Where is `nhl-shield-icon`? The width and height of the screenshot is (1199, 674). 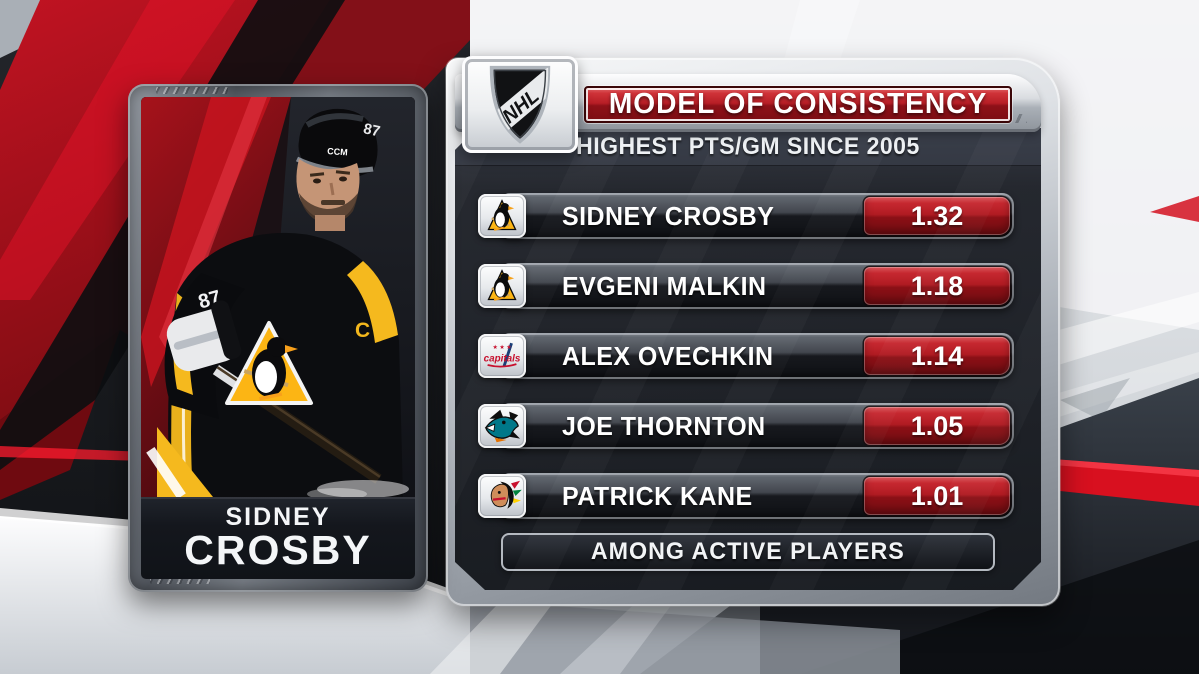 nhl-shield-icon is located at coordinates (520, 104).